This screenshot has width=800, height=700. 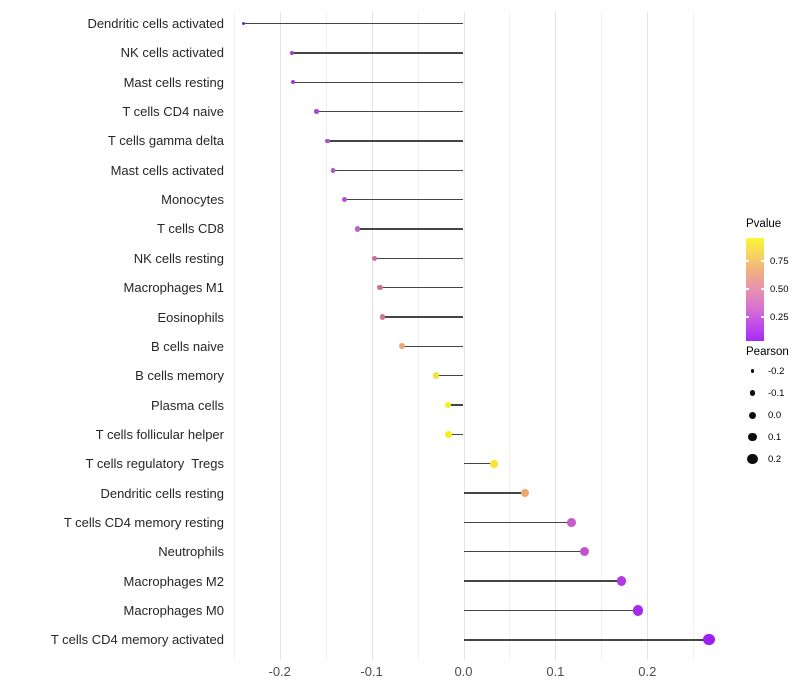 I want to click on category-label: Plasma cells, so click(x=187, y=405).